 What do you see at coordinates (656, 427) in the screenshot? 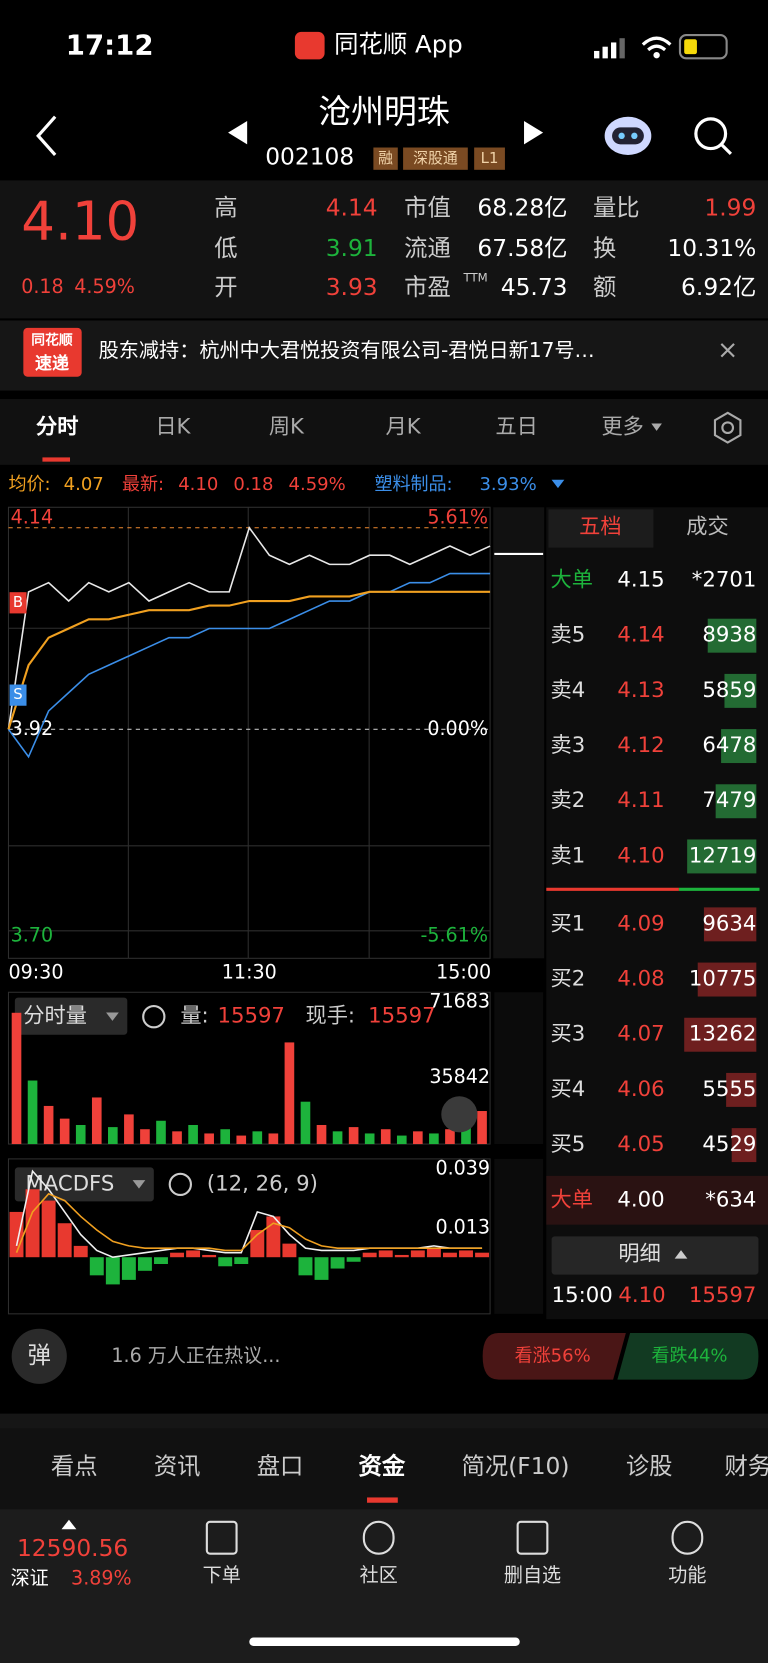
I see `more-dropdown` at bounding box center [656, 427].